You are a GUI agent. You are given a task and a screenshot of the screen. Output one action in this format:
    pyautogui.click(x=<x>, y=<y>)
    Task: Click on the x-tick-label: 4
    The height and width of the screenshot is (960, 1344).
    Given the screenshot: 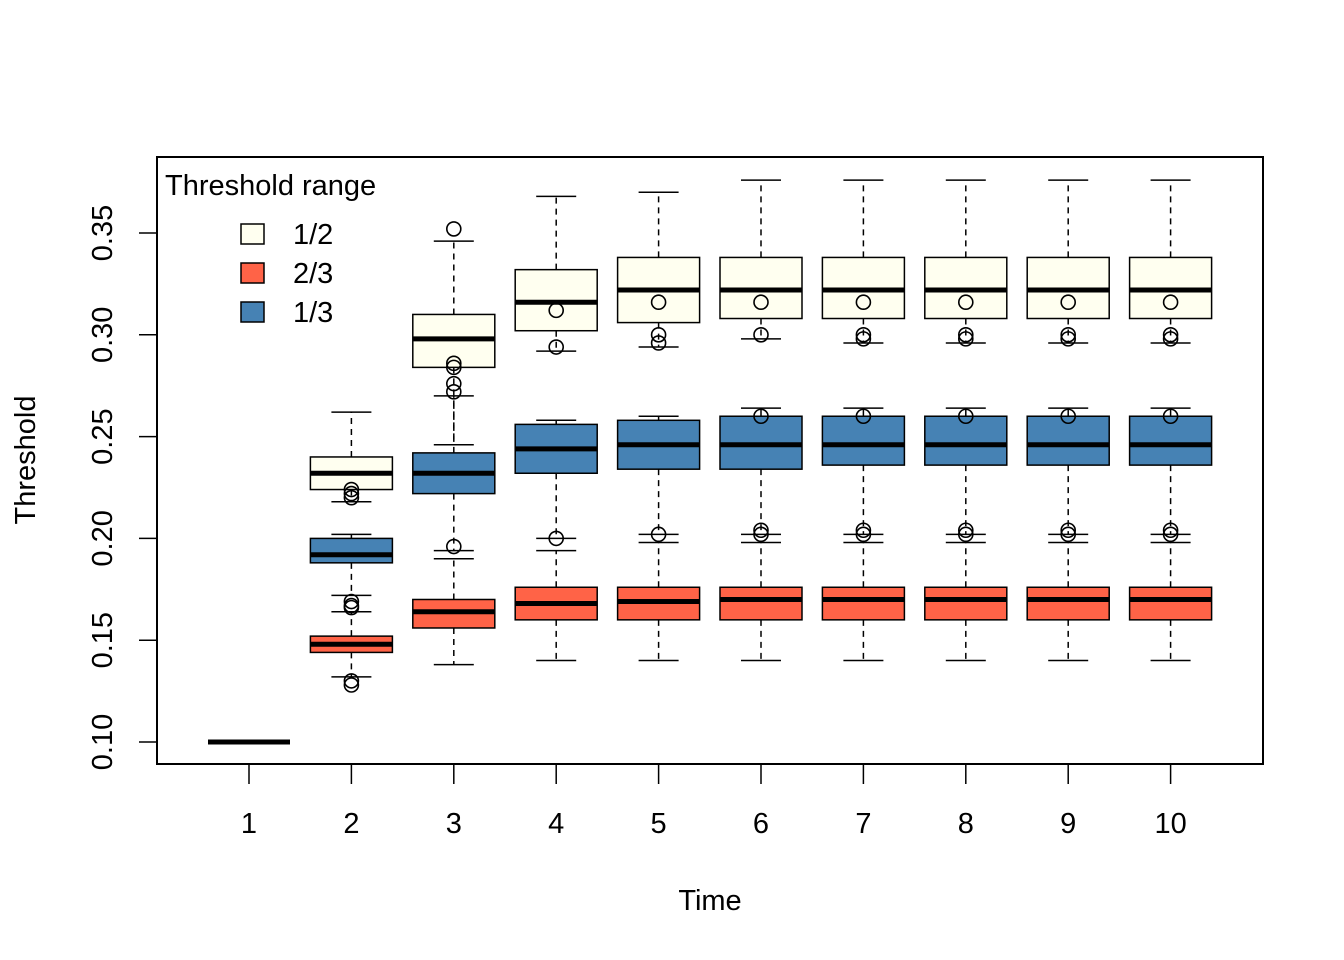 What is the action you would take?
    pyautogui.click(x=556, y=824)
    